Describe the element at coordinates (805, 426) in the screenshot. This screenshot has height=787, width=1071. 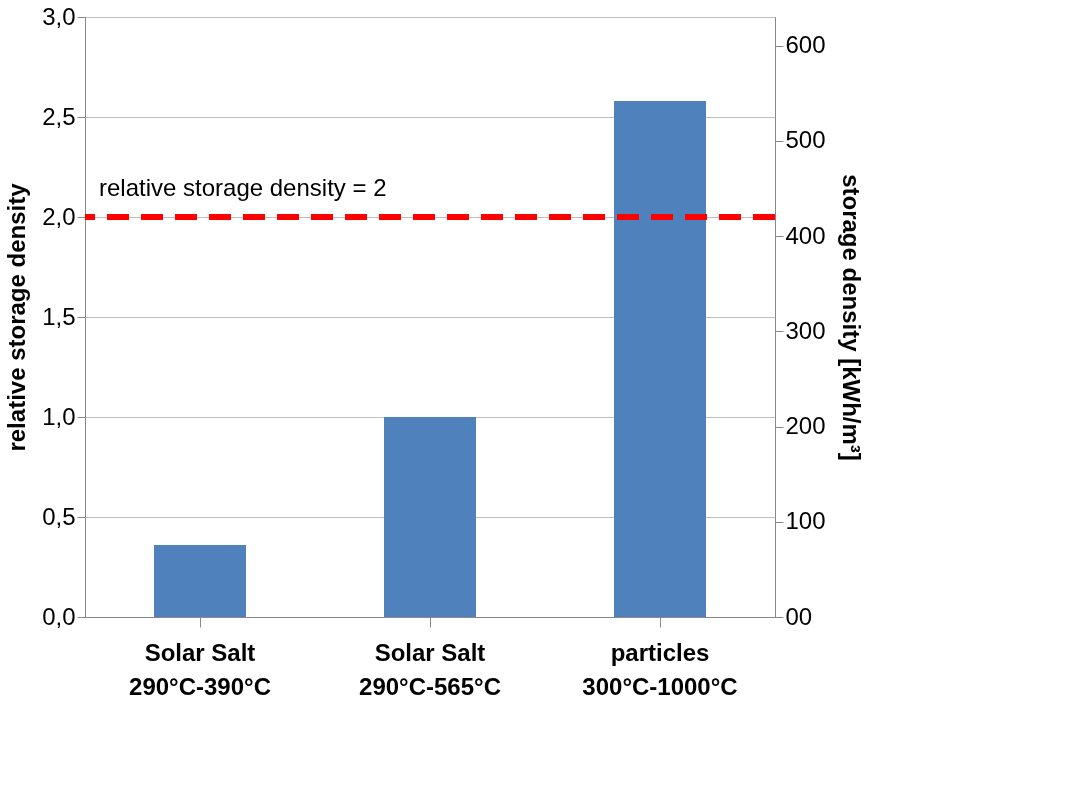
I see `y2-tick-label: 200` at that location.